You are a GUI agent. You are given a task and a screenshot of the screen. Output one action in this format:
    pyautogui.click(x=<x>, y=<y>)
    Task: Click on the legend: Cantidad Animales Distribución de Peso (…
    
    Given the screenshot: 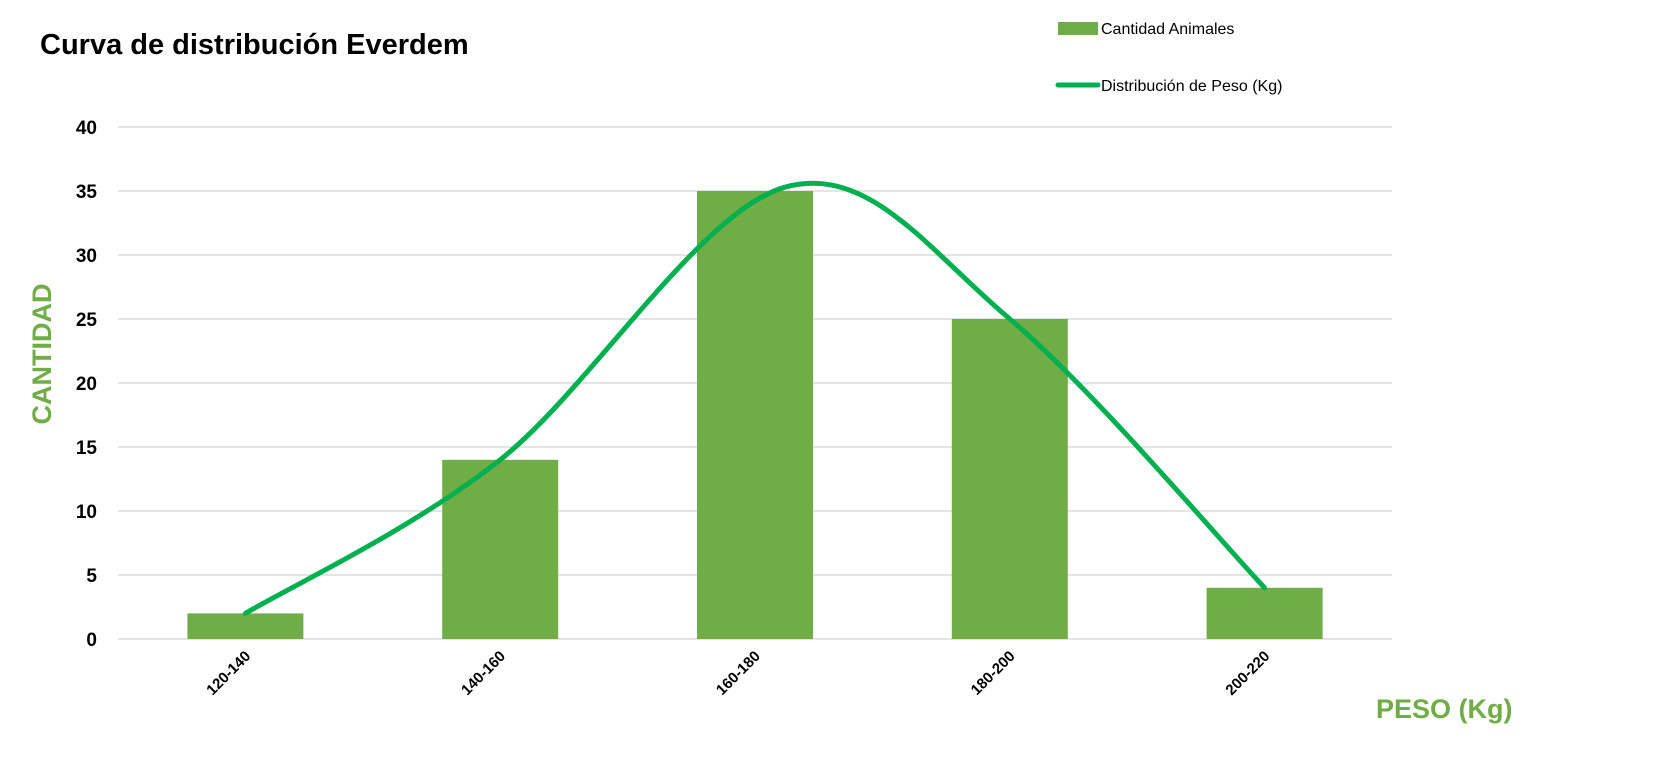 What is the action you would take?
    pyautogui.click(x=1168, y=58)
    